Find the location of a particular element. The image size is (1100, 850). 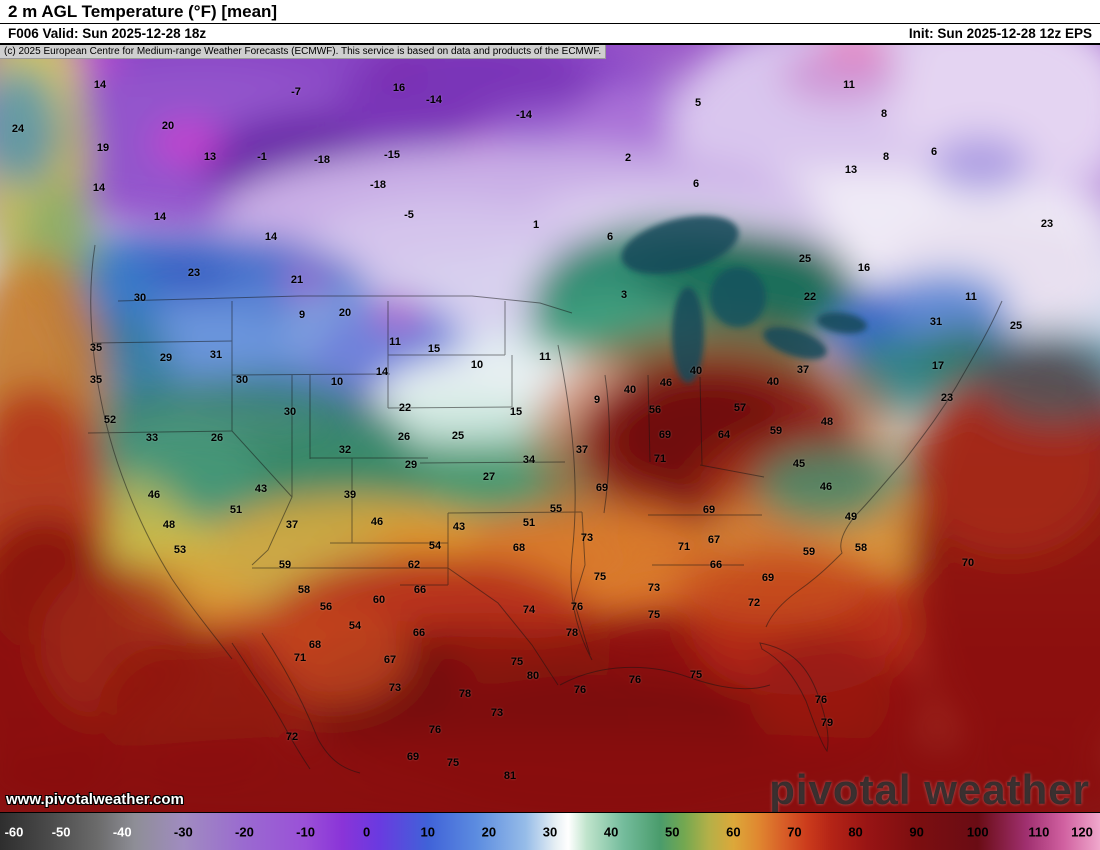

colorbar-tick-label: -40 is located at coordinates (122, 832).